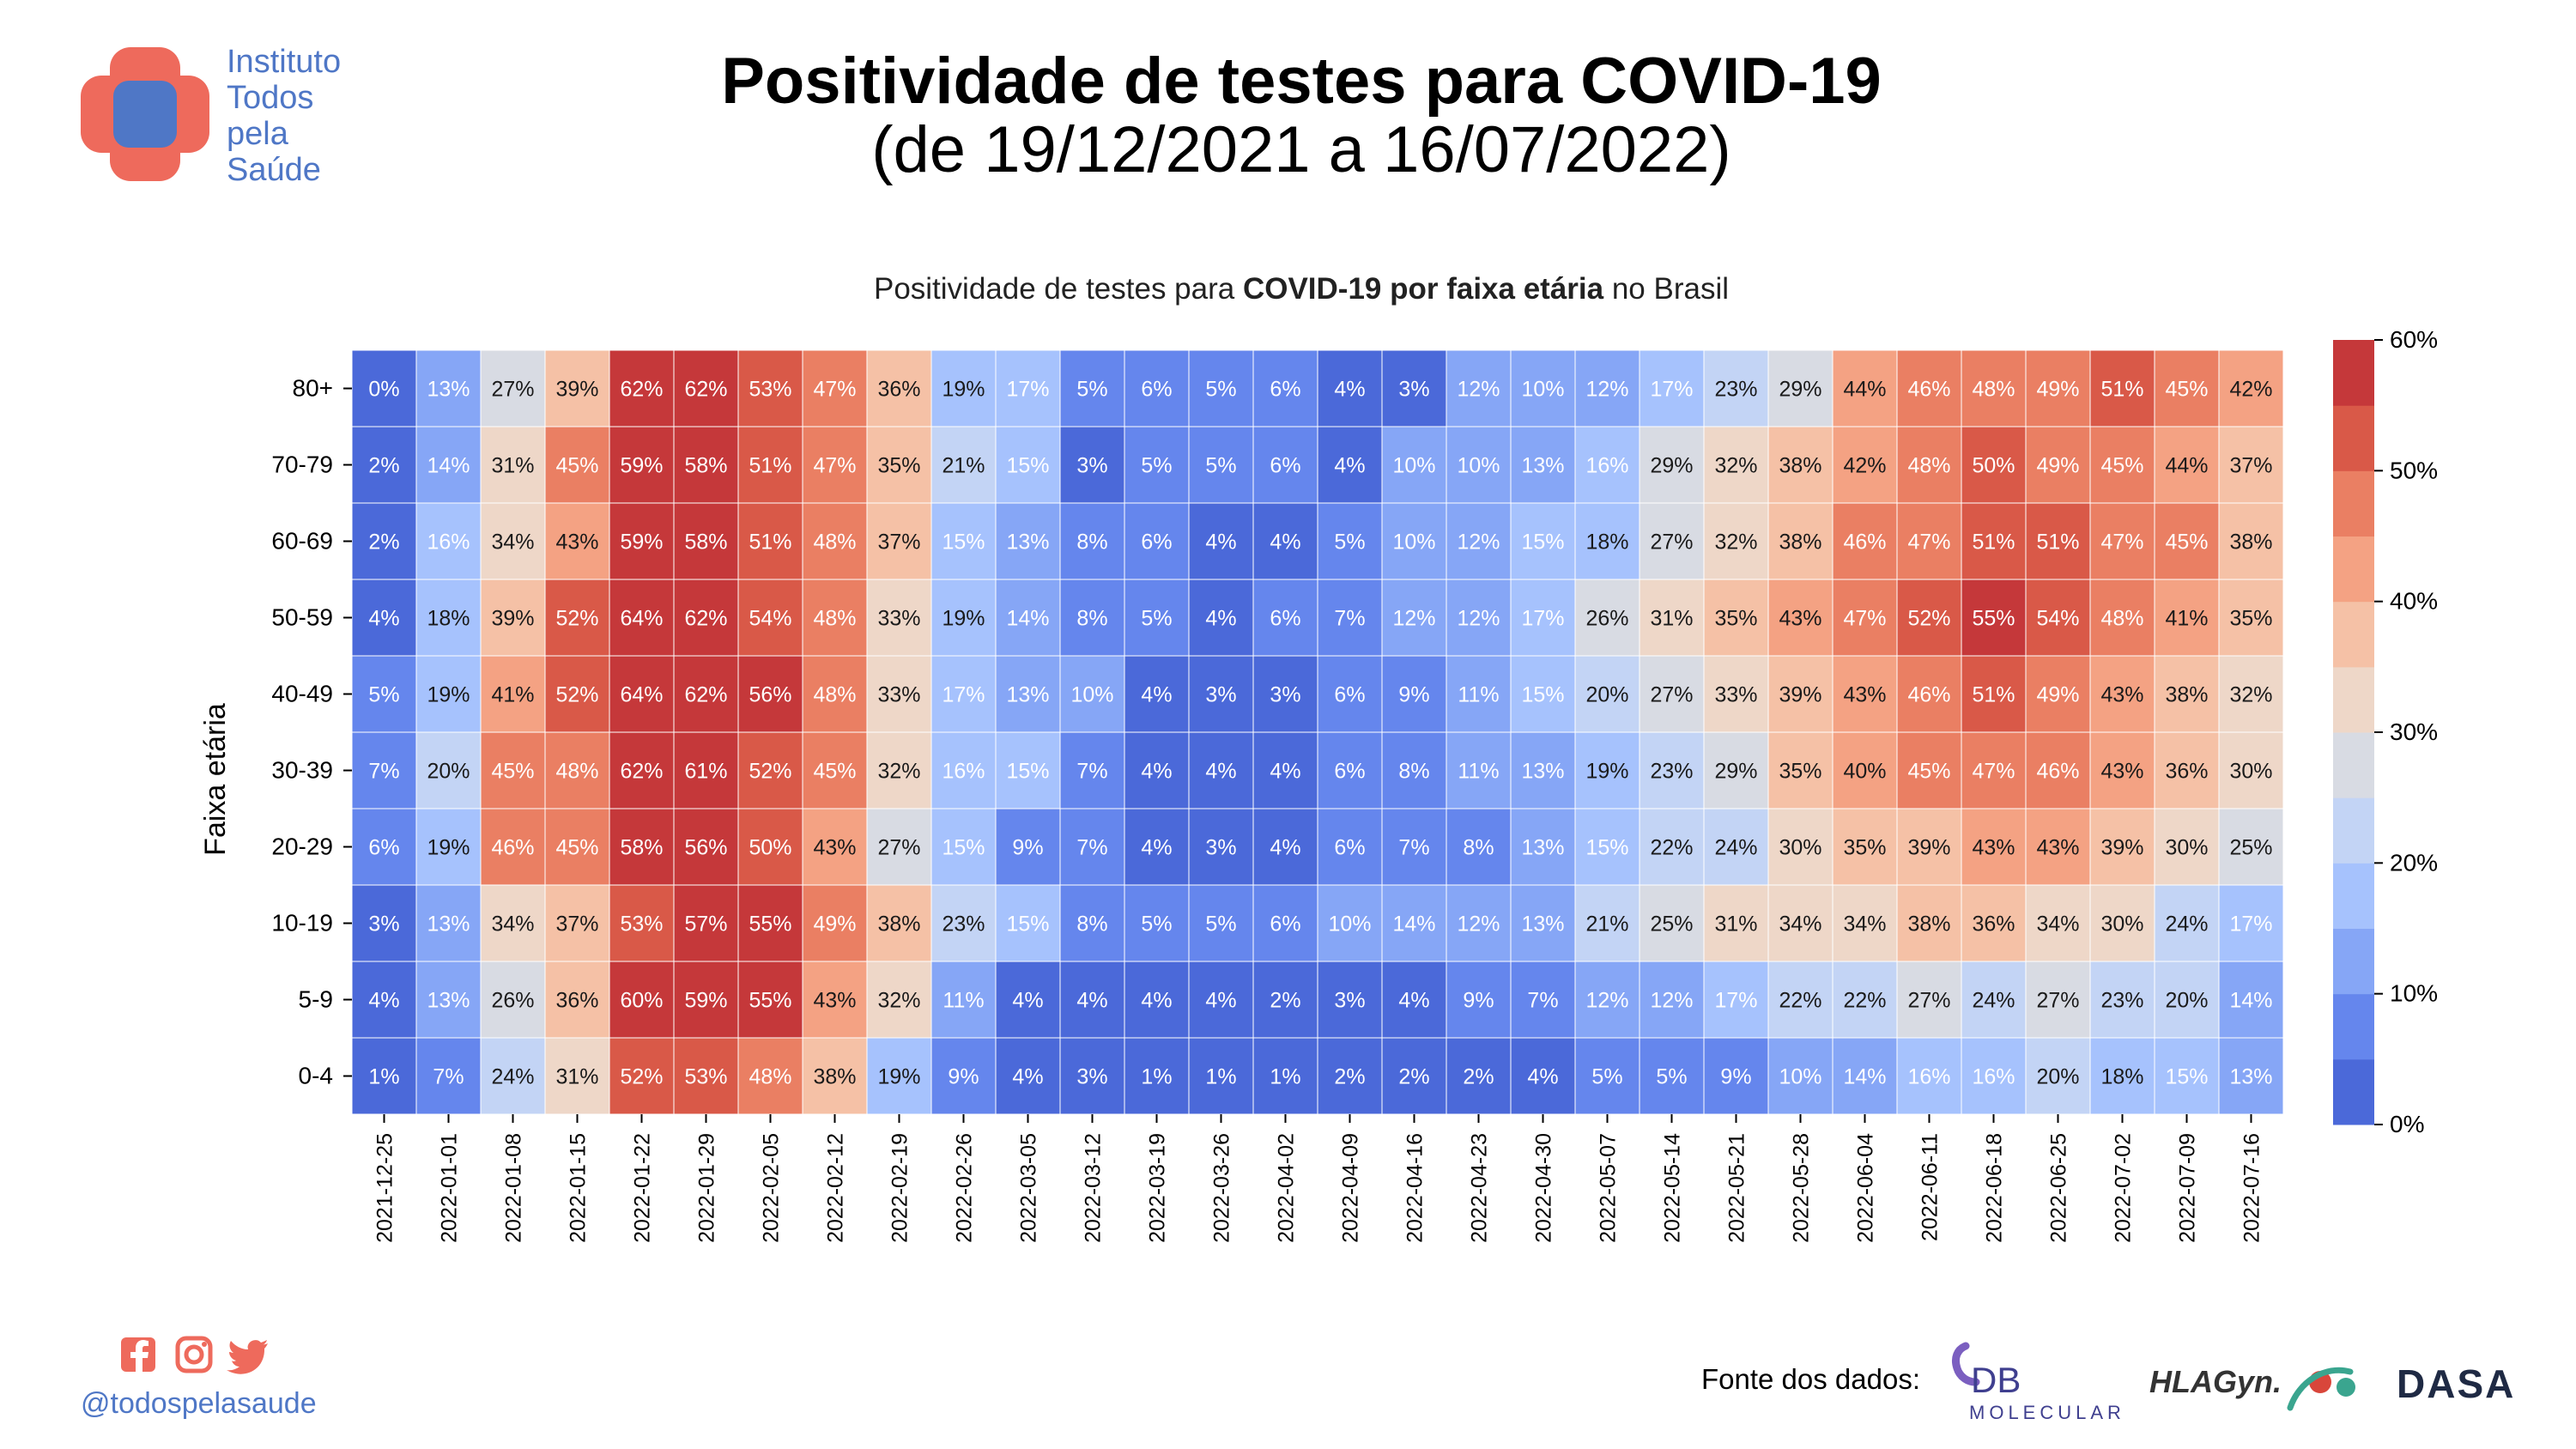  What do you see at coordinates (1478, 1001) in the screenshot?
I see `cell-value-label: 9%` at bounding box center [1478, 1001].